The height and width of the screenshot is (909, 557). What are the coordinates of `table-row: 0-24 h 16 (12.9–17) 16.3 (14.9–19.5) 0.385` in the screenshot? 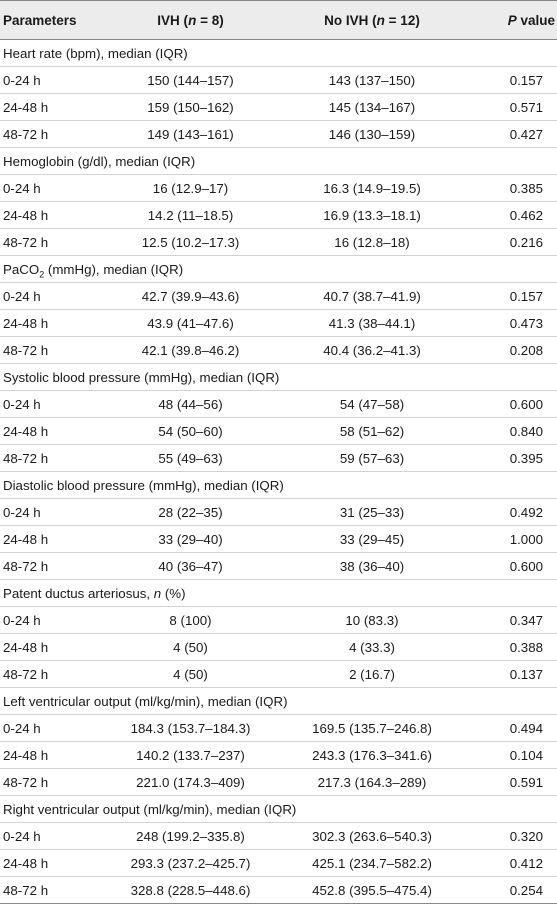 It's located at (278, 188).